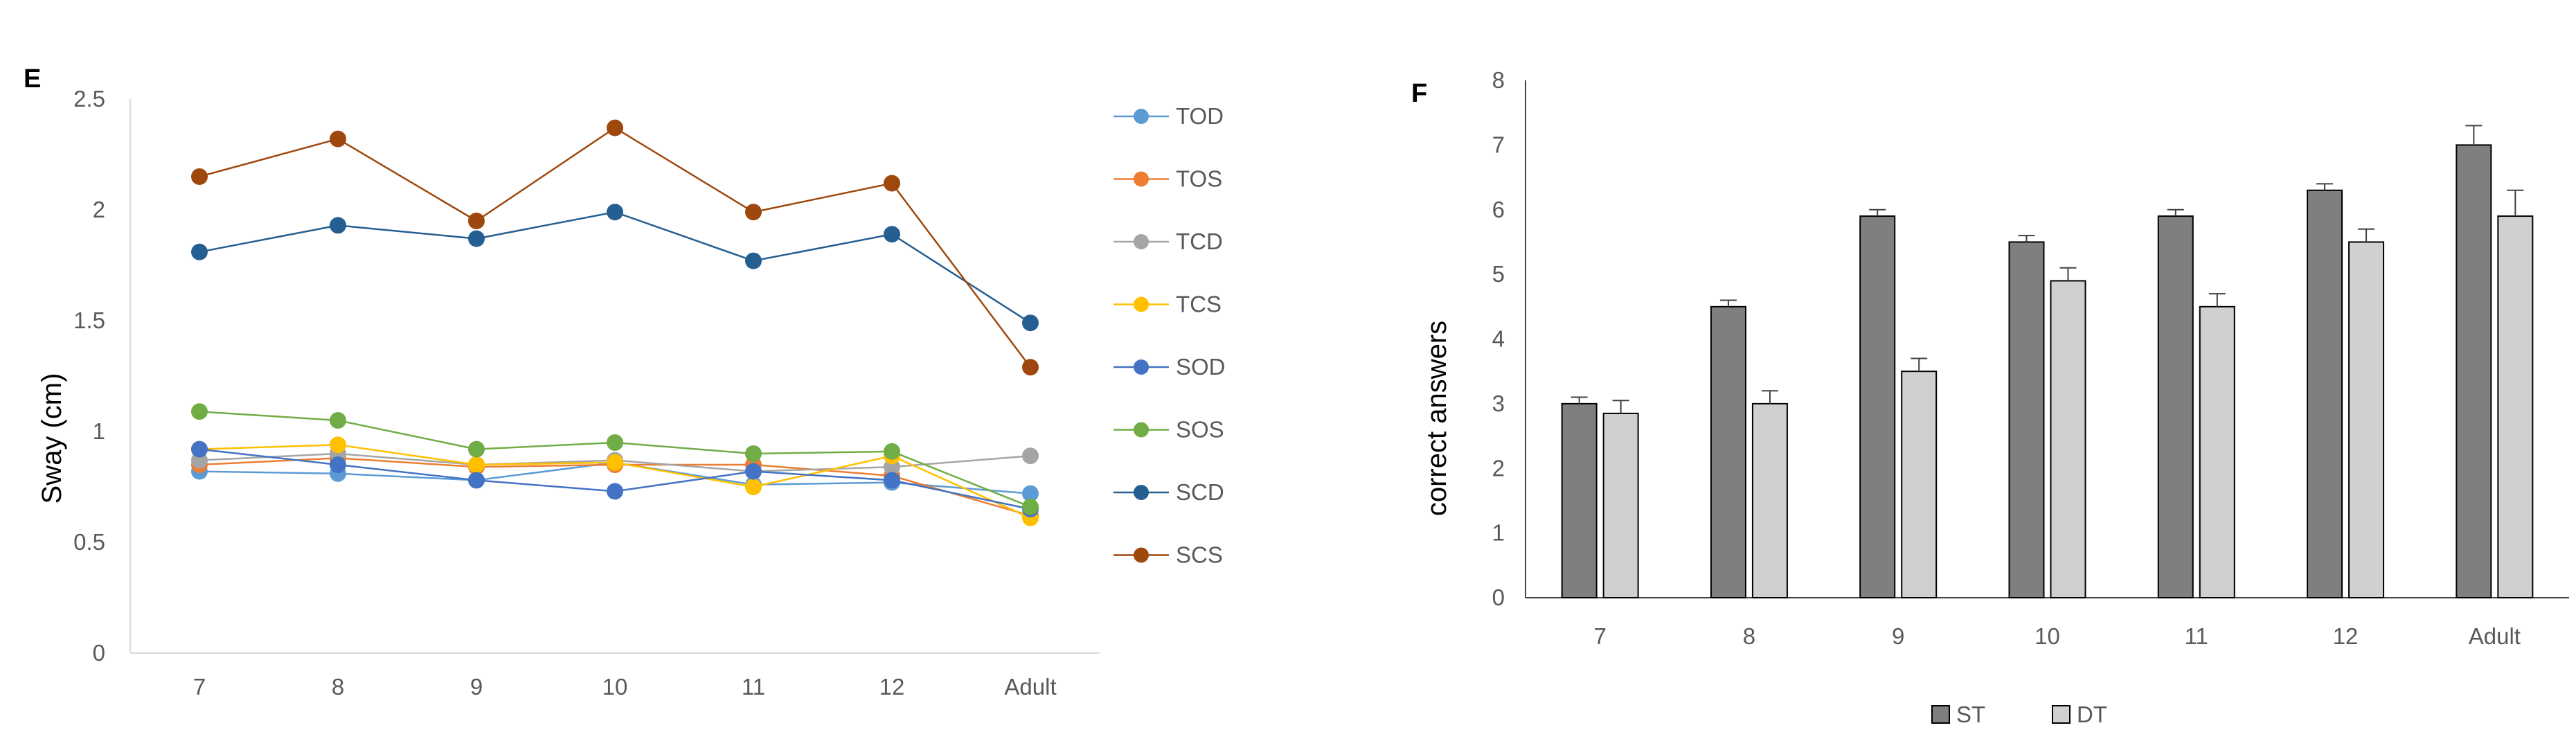  Describe the element at coordinates (1599, 636) in the screenshot. I see `answers-x-tick-label: 7` at that location.